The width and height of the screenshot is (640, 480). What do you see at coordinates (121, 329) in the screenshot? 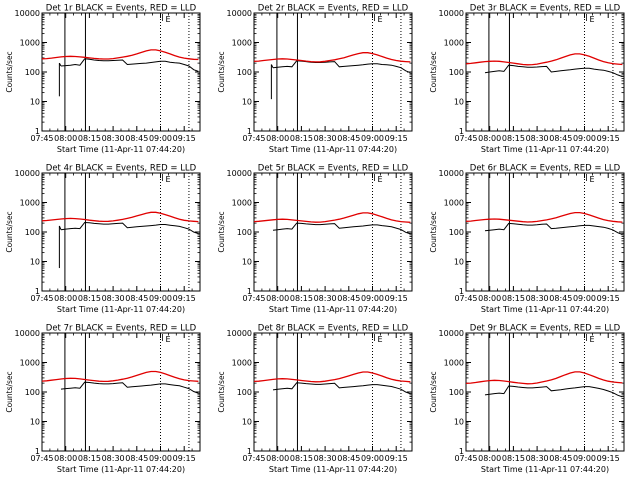
I see `panel-title: Det 7r BLACK = Events, RED = LLD` at bounding box center [121, 329].